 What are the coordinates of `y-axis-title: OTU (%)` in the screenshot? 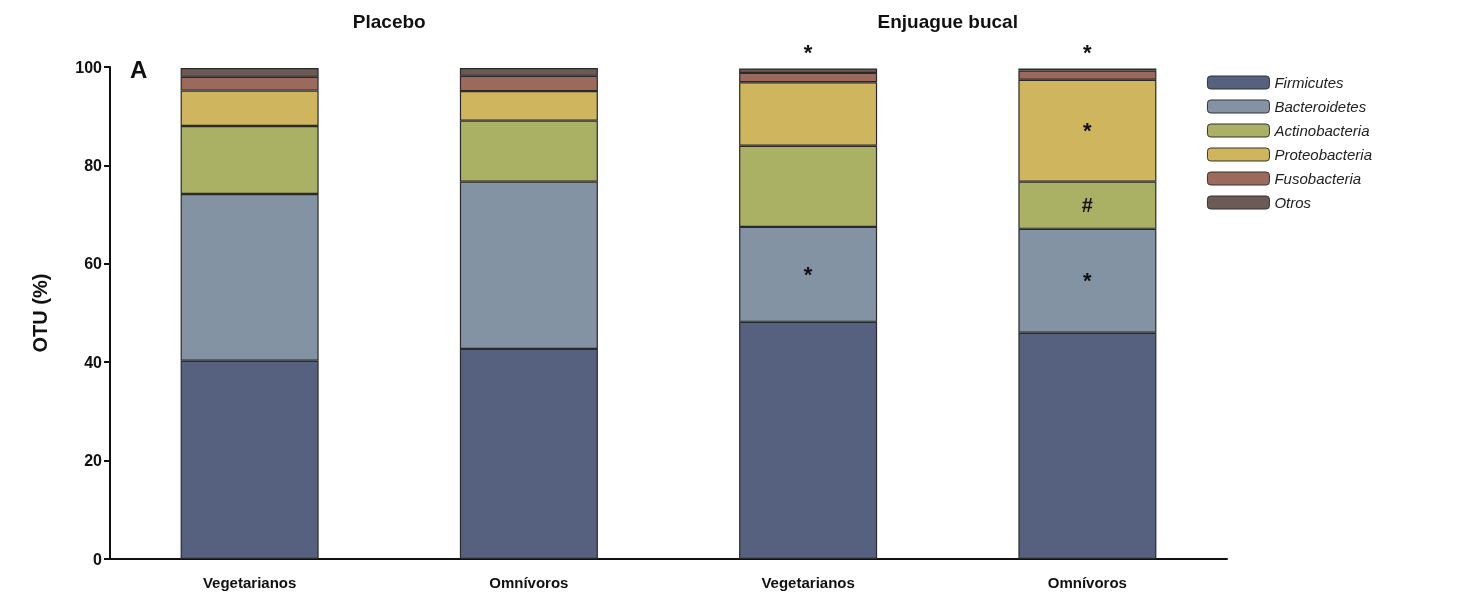 It's located at (40, 313).